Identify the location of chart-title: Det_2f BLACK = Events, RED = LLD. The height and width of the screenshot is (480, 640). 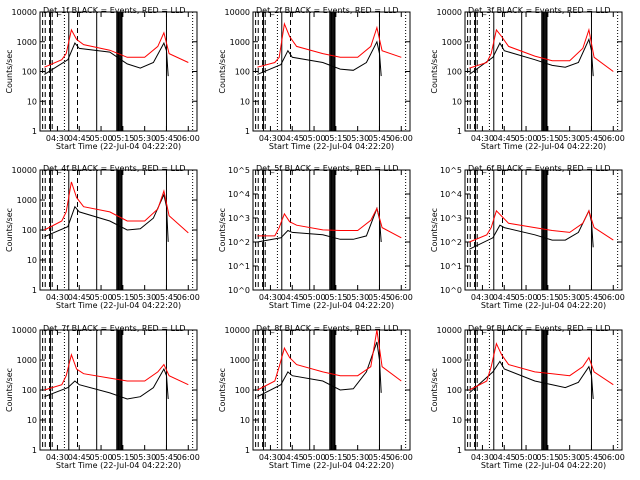
(327, 10).